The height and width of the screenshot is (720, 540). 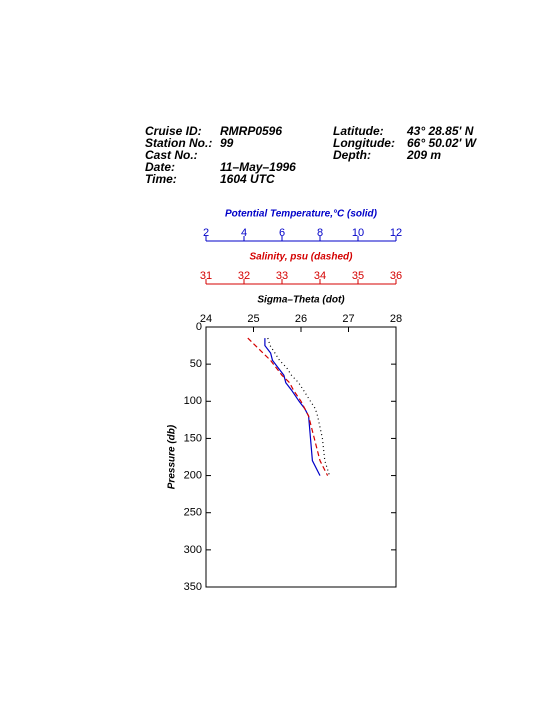 I want to click on y-tick-label: 350, so click(x=193, y=587).